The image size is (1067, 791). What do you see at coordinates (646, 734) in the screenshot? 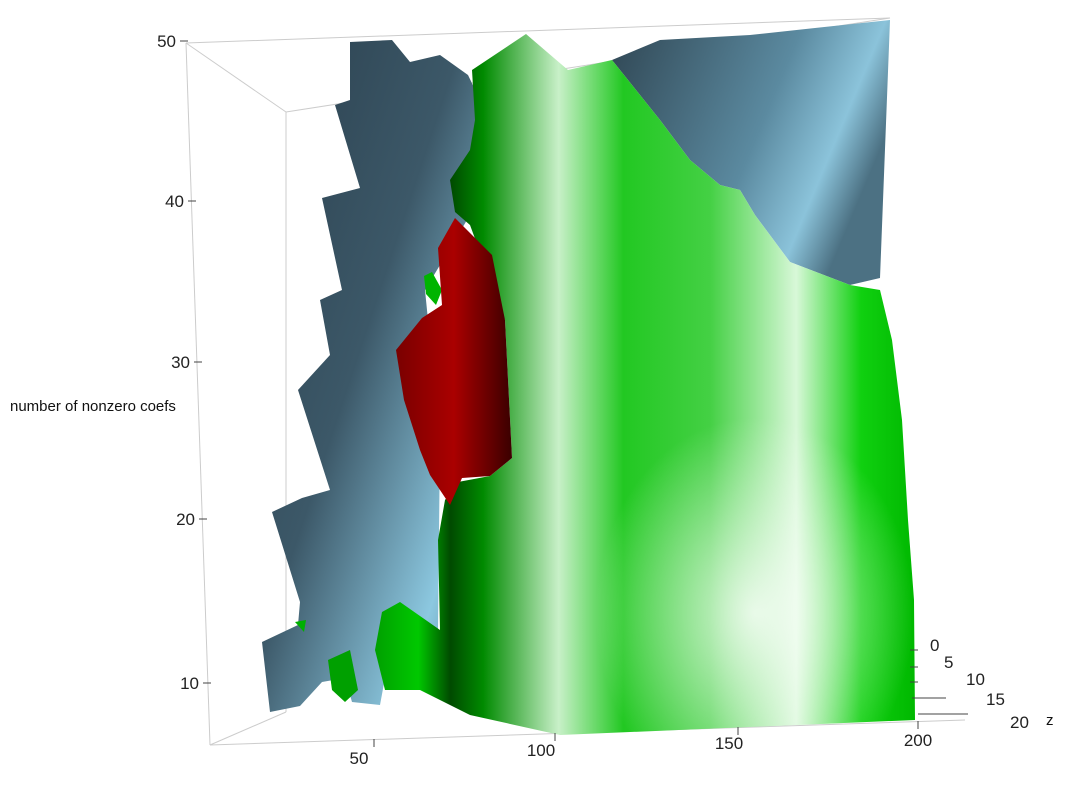
I see `x-axis-ticks` at bounding box center [646, 734].